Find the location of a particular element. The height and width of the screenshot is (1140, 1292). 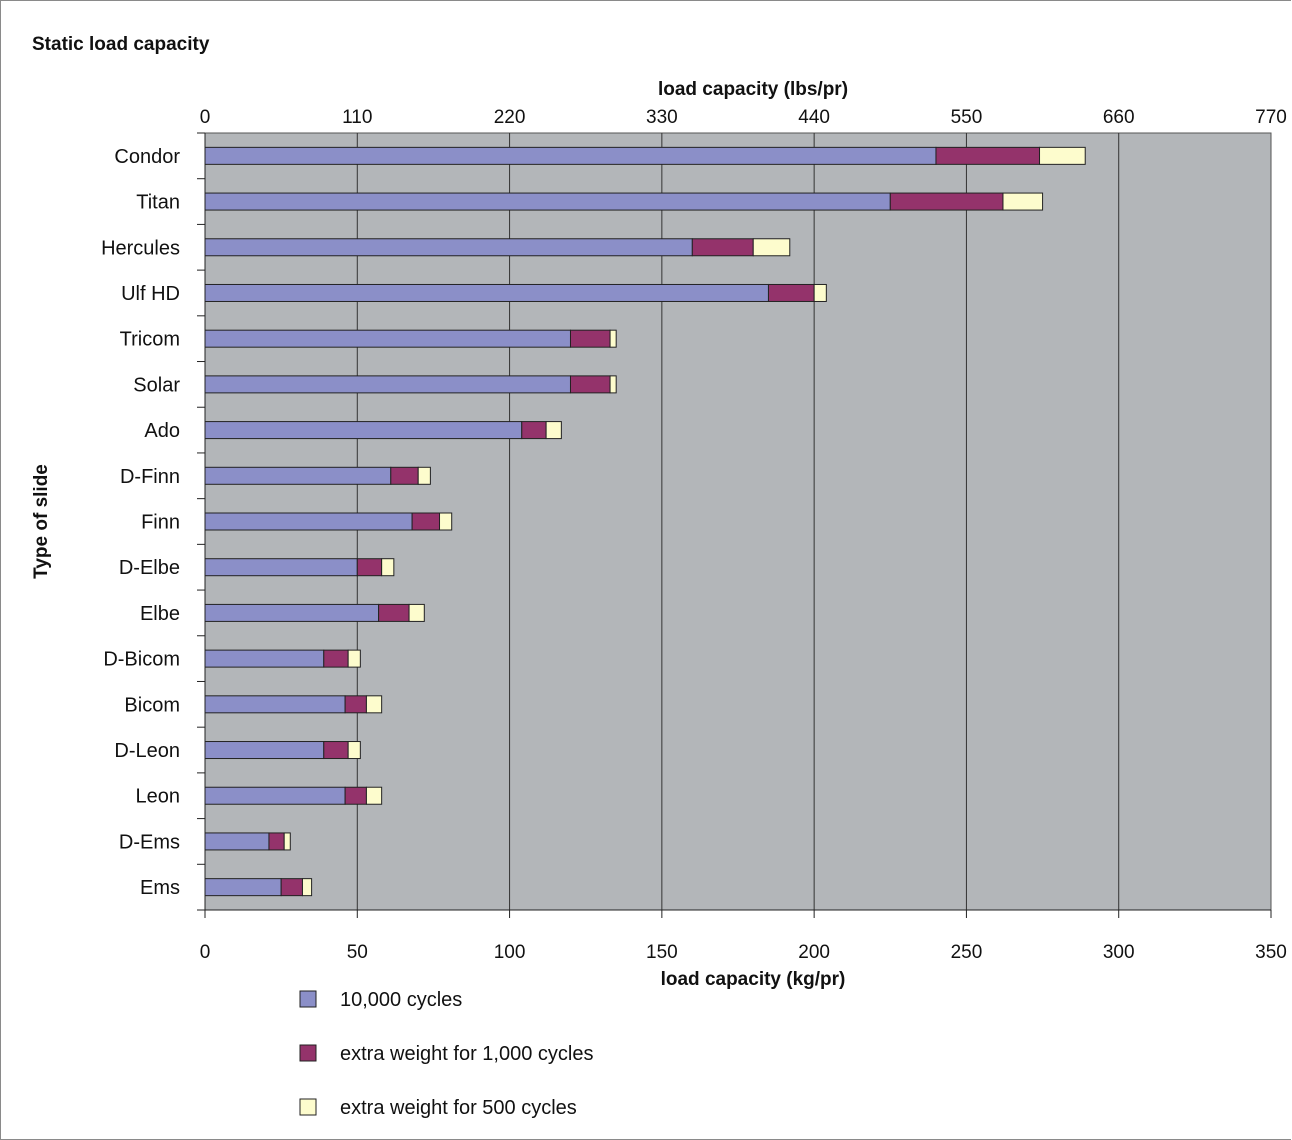

x-axis-title: load capacity (kg/pr) is located at coordinates (753, 979).